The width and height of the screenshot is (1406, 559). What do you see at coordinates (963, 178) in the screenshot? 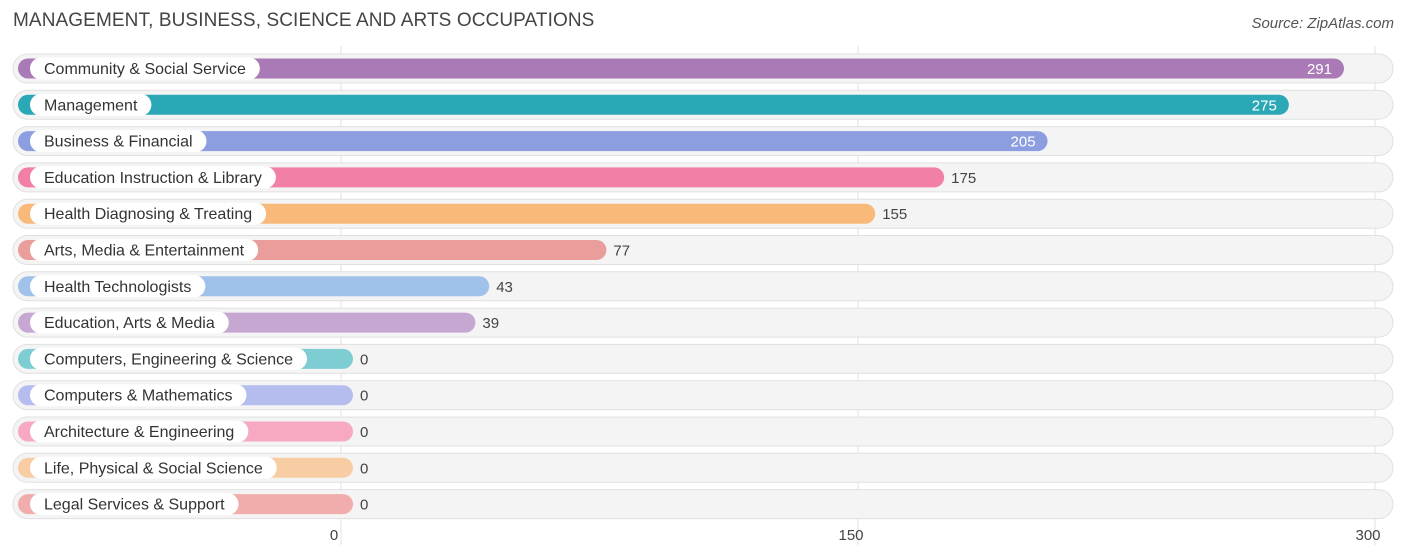
I see `value-label: 175` at bounding box center [963, 178].